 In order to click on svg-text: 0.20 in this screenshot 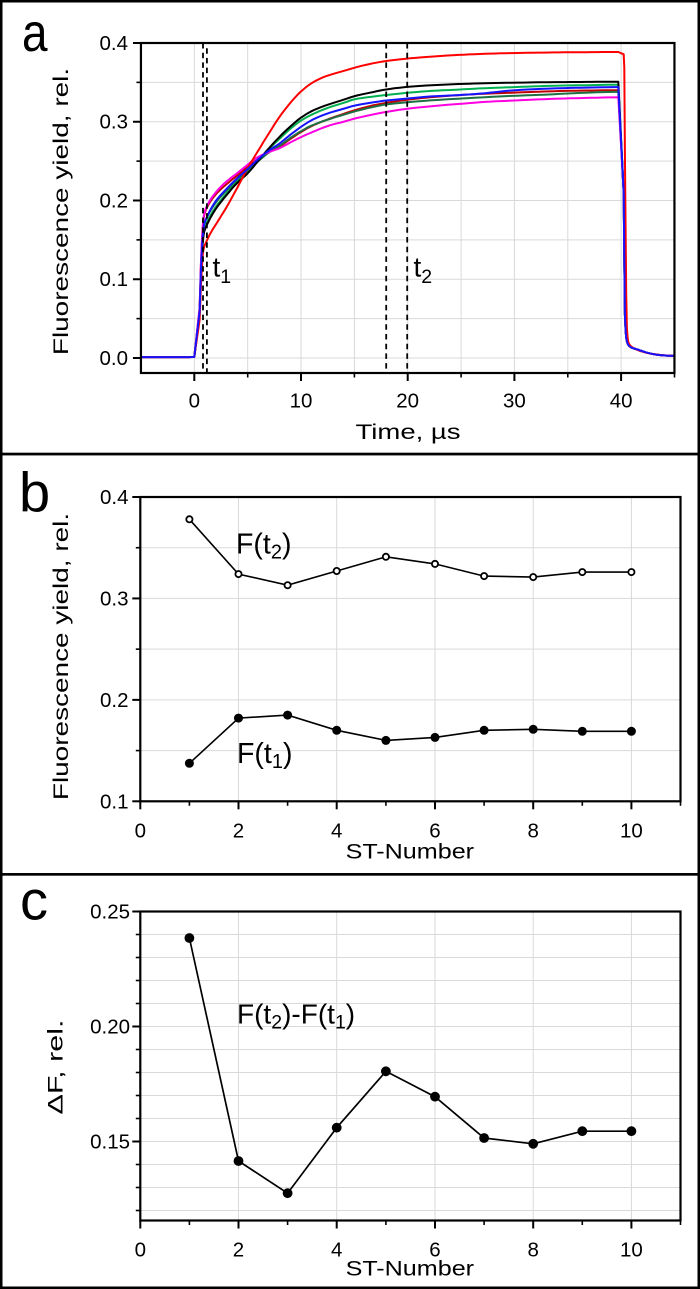, I will do `click(110, 1027)`.